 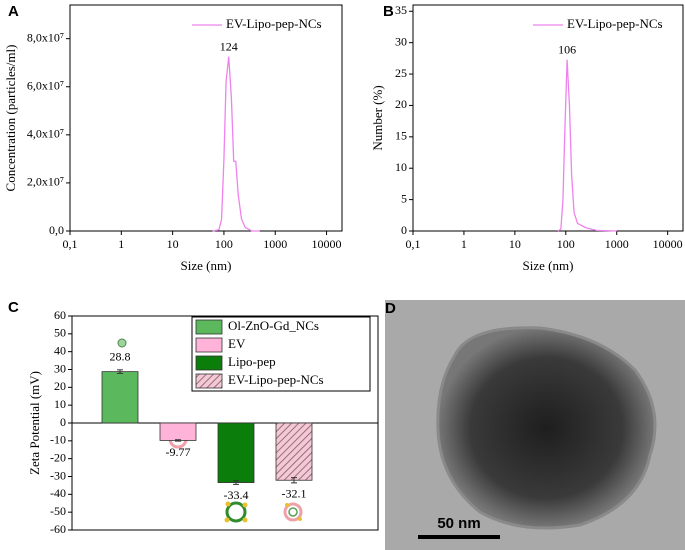 What do you see at coordinates (567, 49) in the screenshot?
I see `annotation: 106` at bounding box center [567, 49].